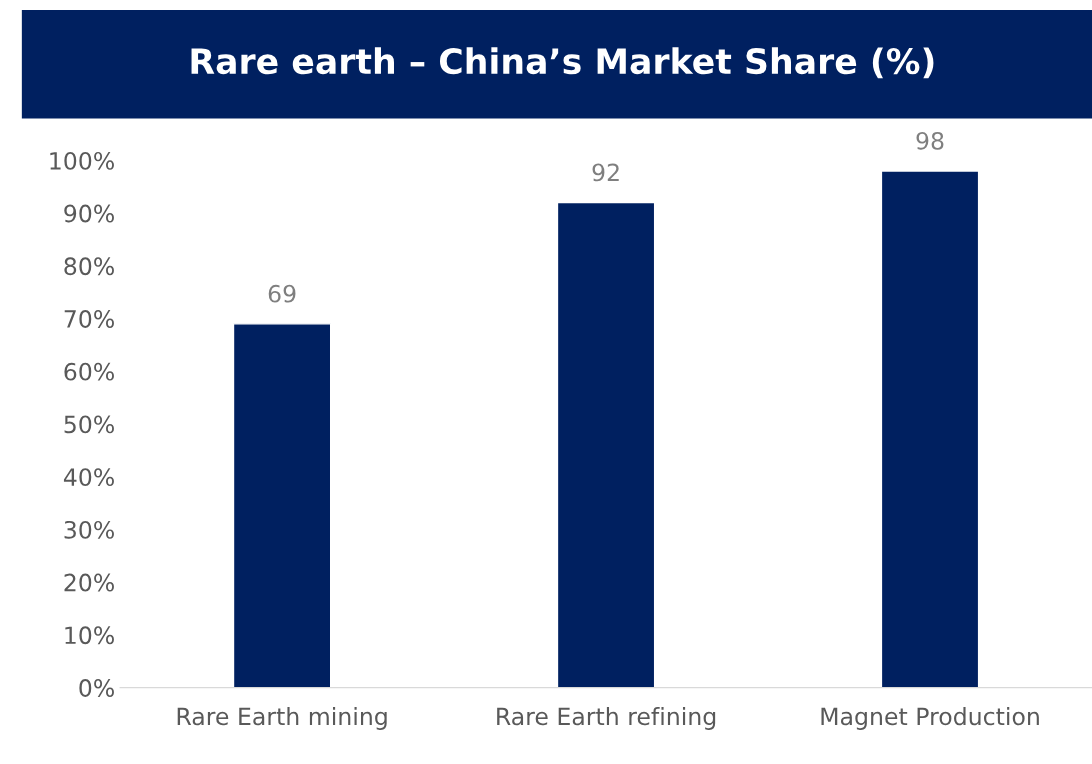 The height and width of the screenshot is (764, 1092). I want to click on x-tick-label: Magnet Production, so click(930, 718).